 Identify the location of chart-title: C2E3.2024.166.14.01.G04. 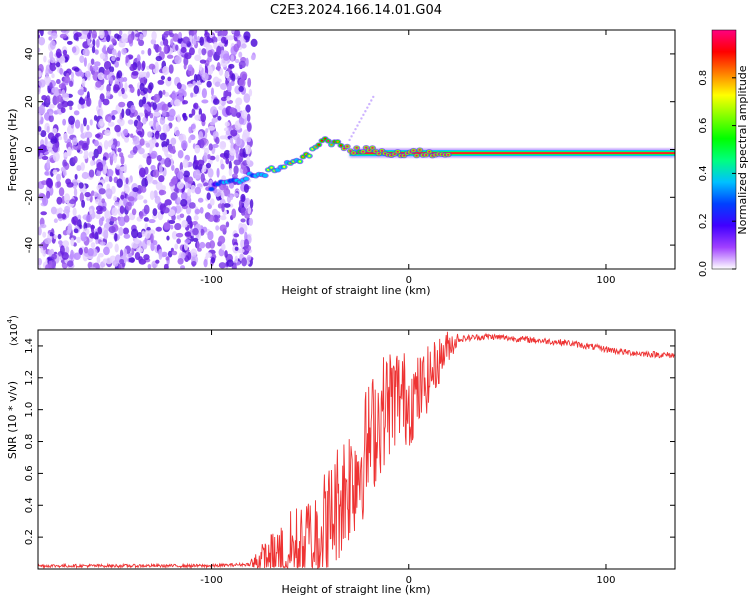
(356, 10).